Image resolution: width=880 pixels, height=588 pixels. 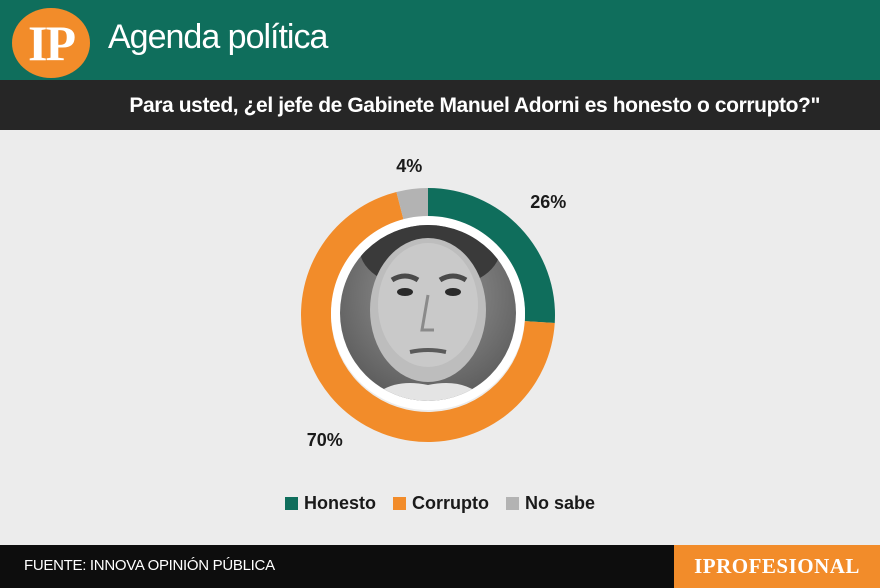 I want to click on brand-box: IPROFESIONAL, so click(x=777, y=566).